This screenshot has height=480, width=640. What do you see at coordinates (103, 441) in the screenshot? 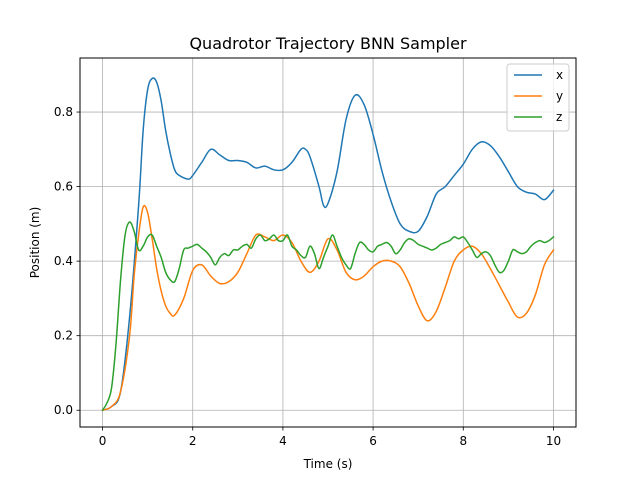
I see `x-tick-label: 0` at bounding box center [103, 441].